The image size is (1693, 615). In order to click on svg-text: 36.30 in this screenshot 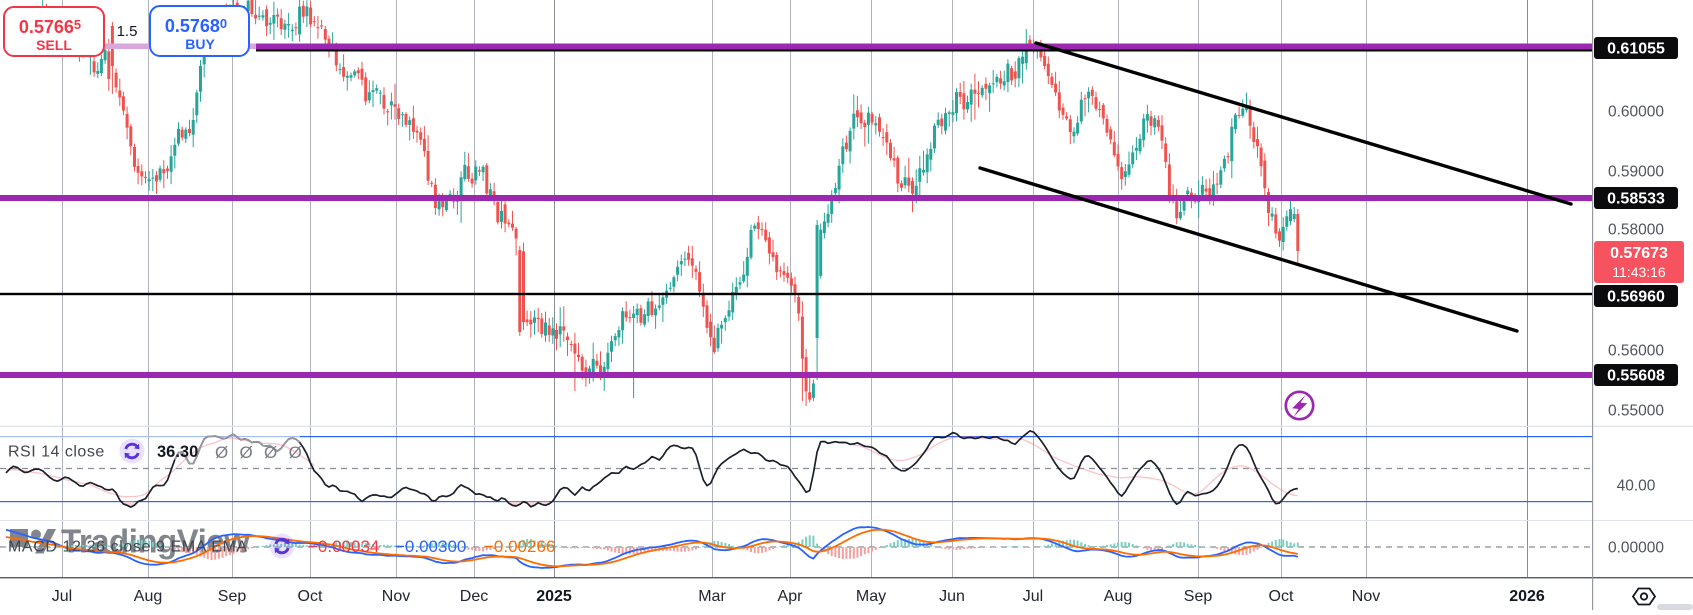, I will do `click(177, 452)`.